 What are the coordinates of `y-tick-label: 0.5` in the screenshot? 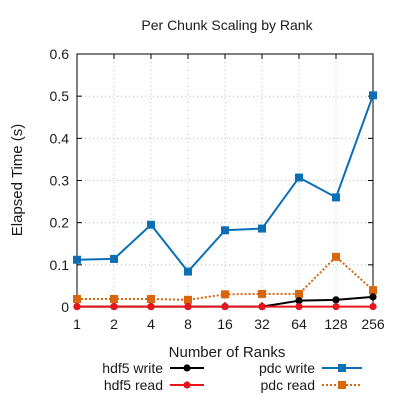 It's located at (60, 96).